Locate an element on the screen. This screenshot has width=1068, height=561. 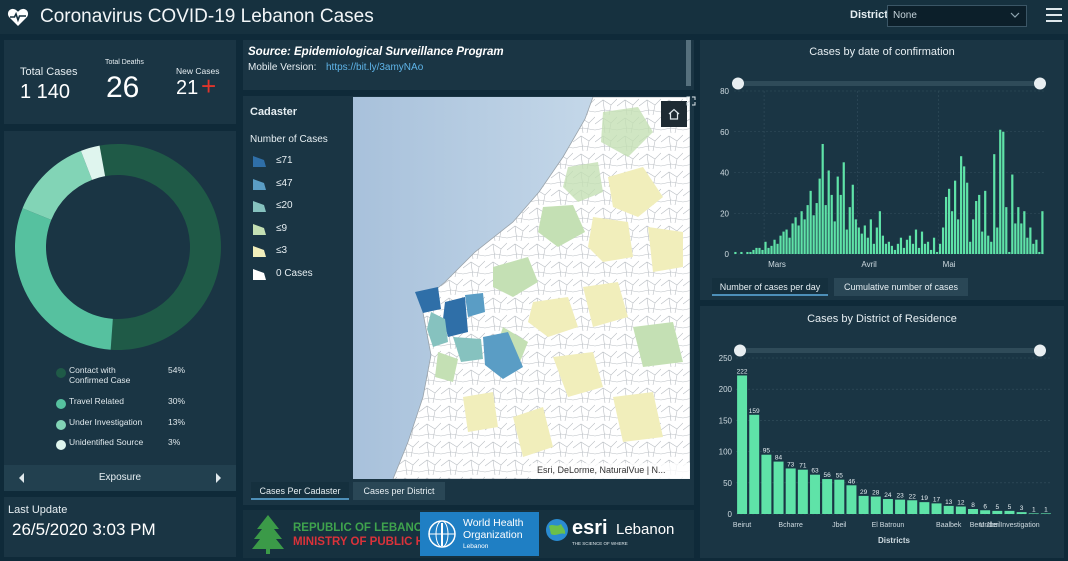
expand-icon is located at coordinates (691, 101).